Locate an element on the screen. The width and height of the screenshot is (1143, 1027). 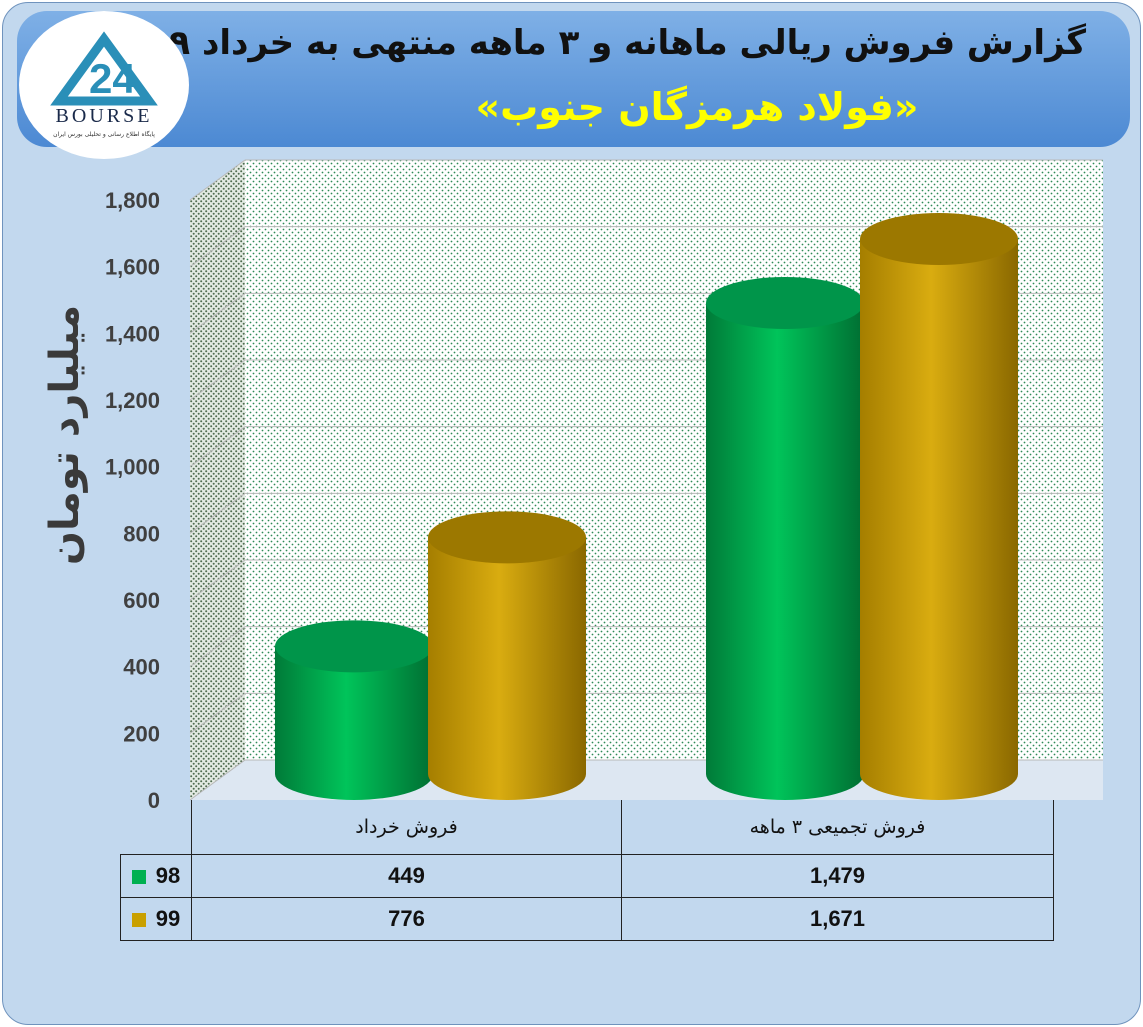
legend-cell: 99 is located at coordinates (156, 919).